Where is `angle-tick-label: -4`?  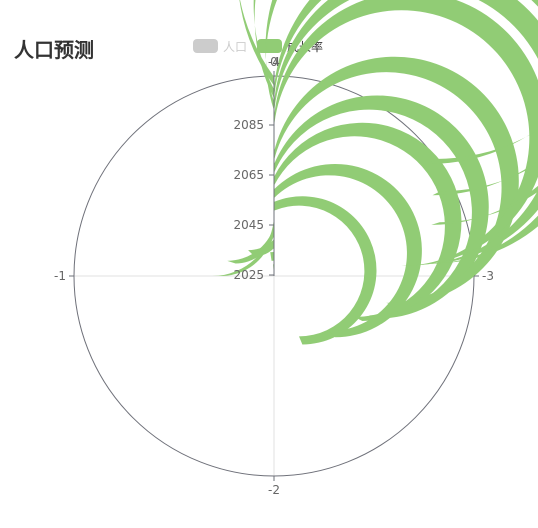
angle-tick-label: -4 is located at coordinates (274, 62).